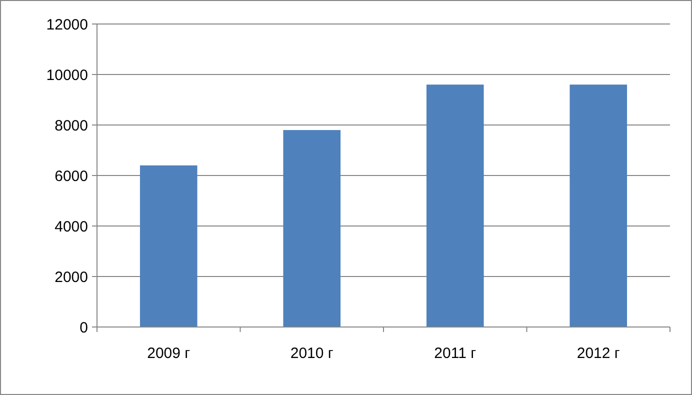 This screenshot has height=395, width=692. What do you see at coordinates (71, 125) in the screenshot?
I see `y-tick-label: 8000` at bounding box center [71, 125].